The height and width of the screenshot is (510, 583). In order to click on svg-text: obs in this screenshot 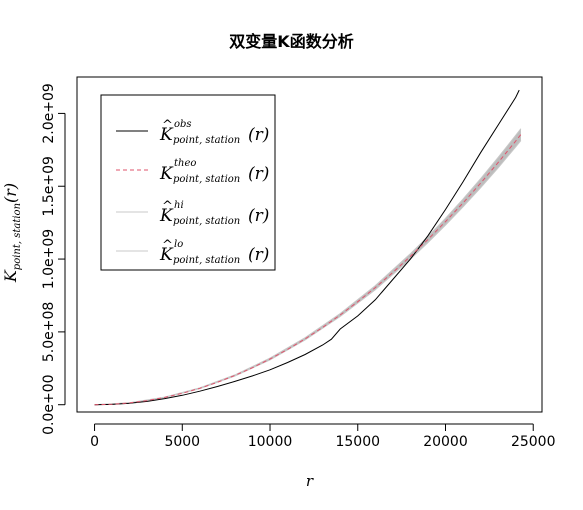, I will do `click(183, 124)`.